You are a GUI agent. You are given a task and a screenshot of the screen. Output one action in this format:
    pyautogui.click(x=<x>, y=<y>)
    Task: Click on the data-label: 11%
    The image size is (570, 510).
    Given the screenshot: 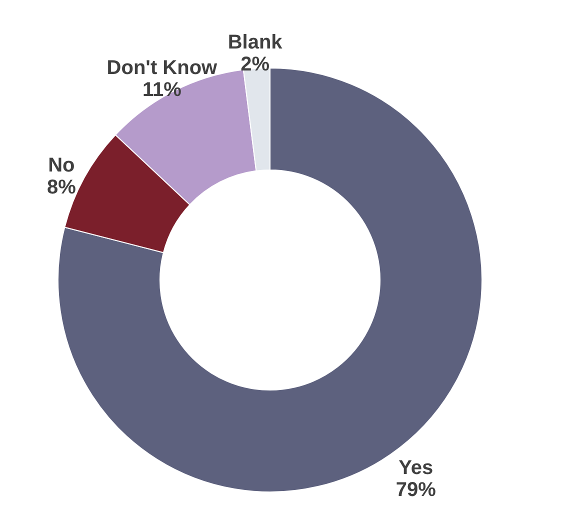 What is the action you would take?
    pyautogui.click(x=162, y=89)
    